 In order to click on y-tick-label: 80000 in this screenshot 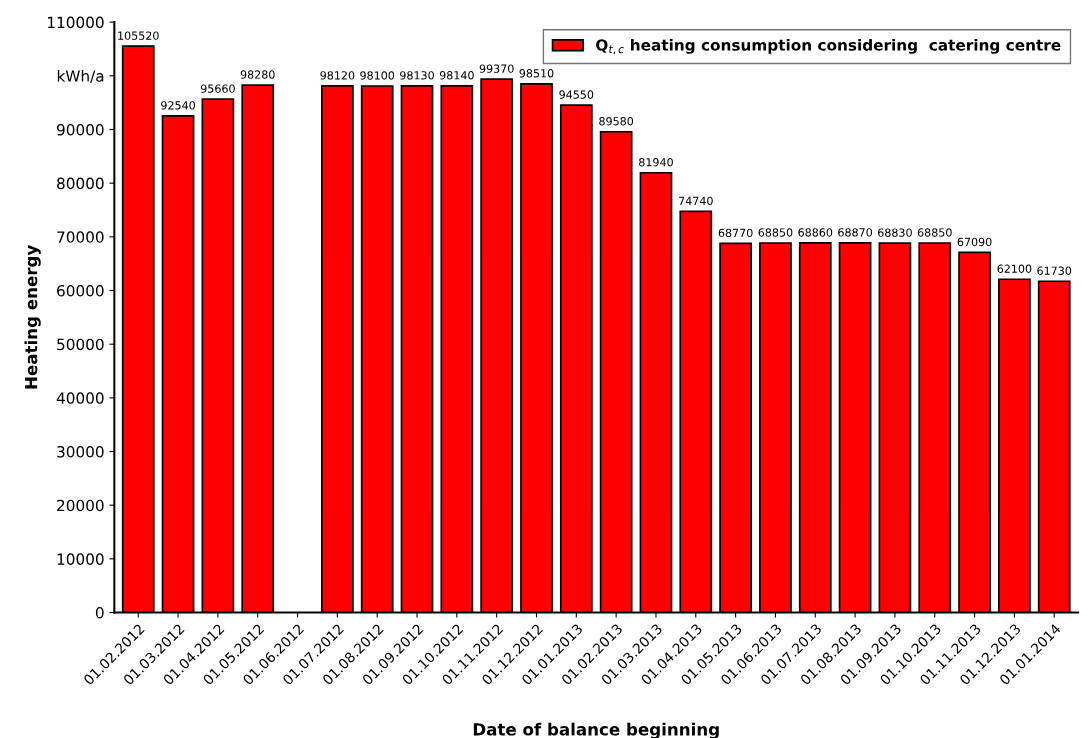, I will do `click(80, 183)`.